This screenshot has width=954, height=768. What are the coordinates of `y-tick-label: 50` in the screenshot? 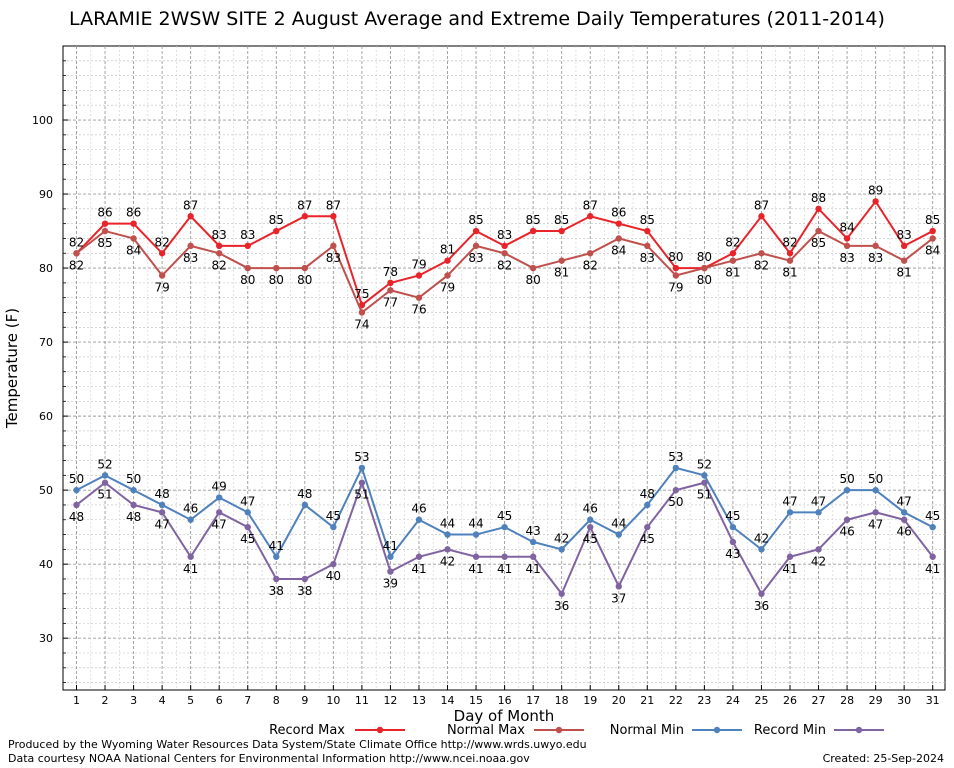 It's located at (46, 490).